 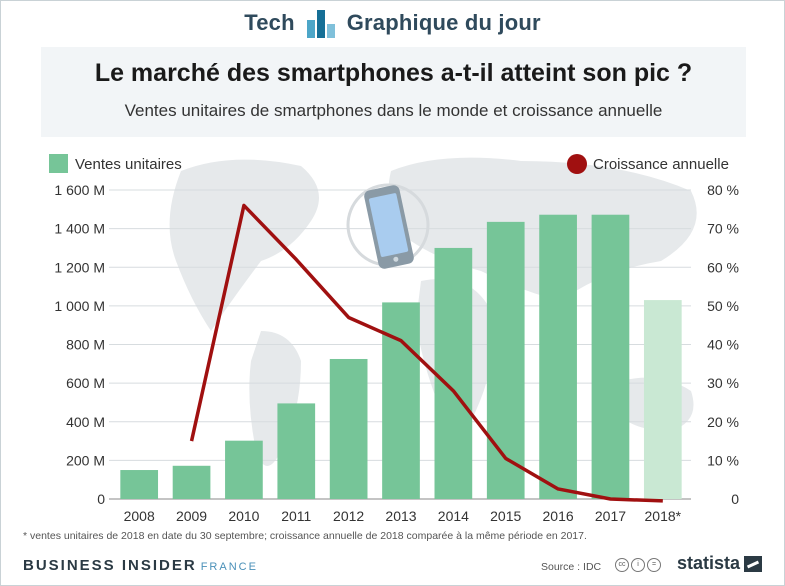 I want to click on legend-bar-label: Ventes unitaires, so click(x=128, y=164).